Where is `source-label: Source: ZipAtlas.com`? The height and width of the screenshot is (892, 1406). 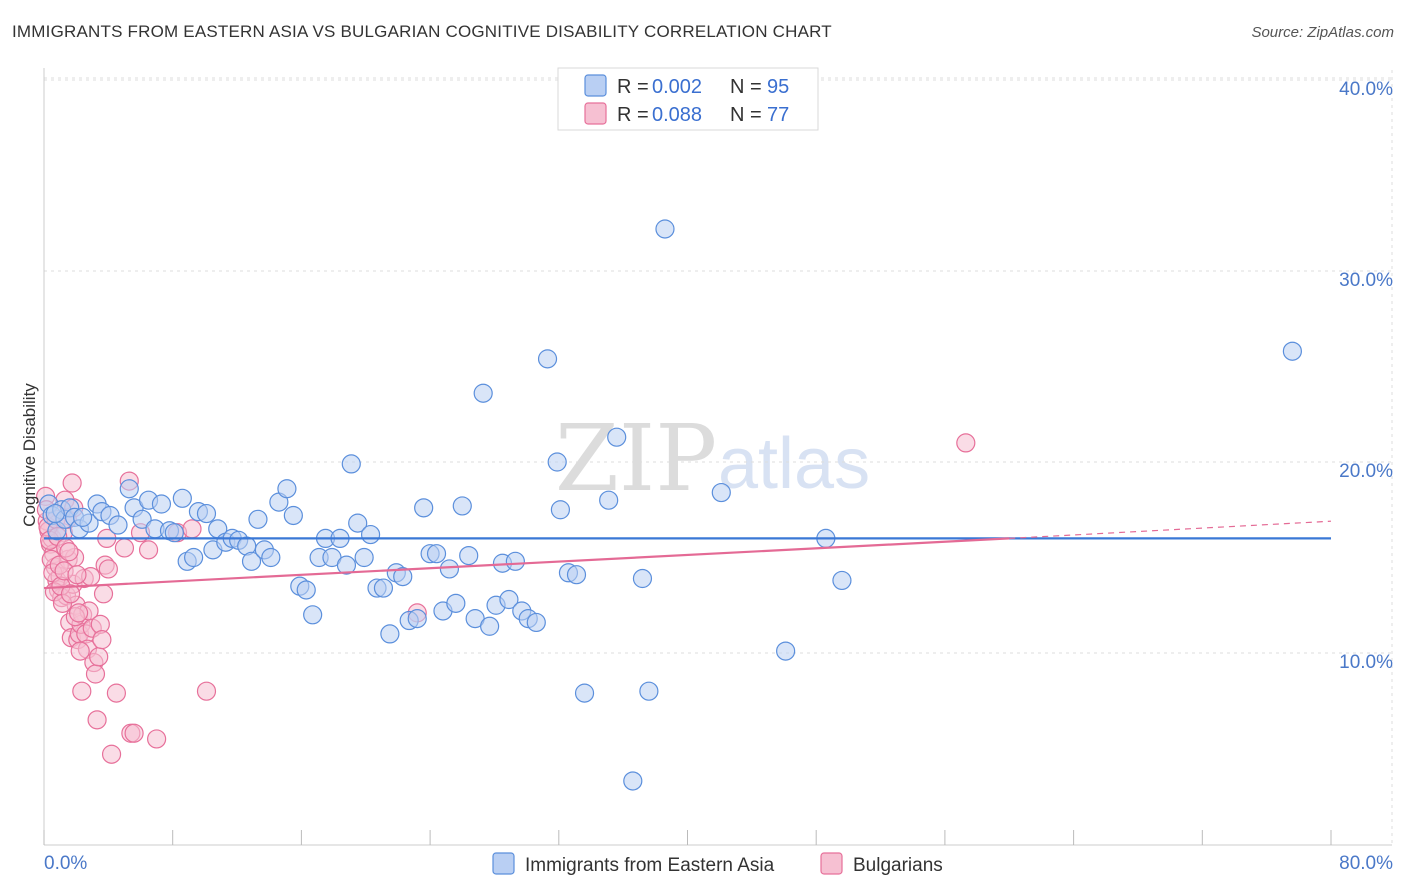 source-label: Source: ZipAtlas.com is located at coordinates (1322, 32).